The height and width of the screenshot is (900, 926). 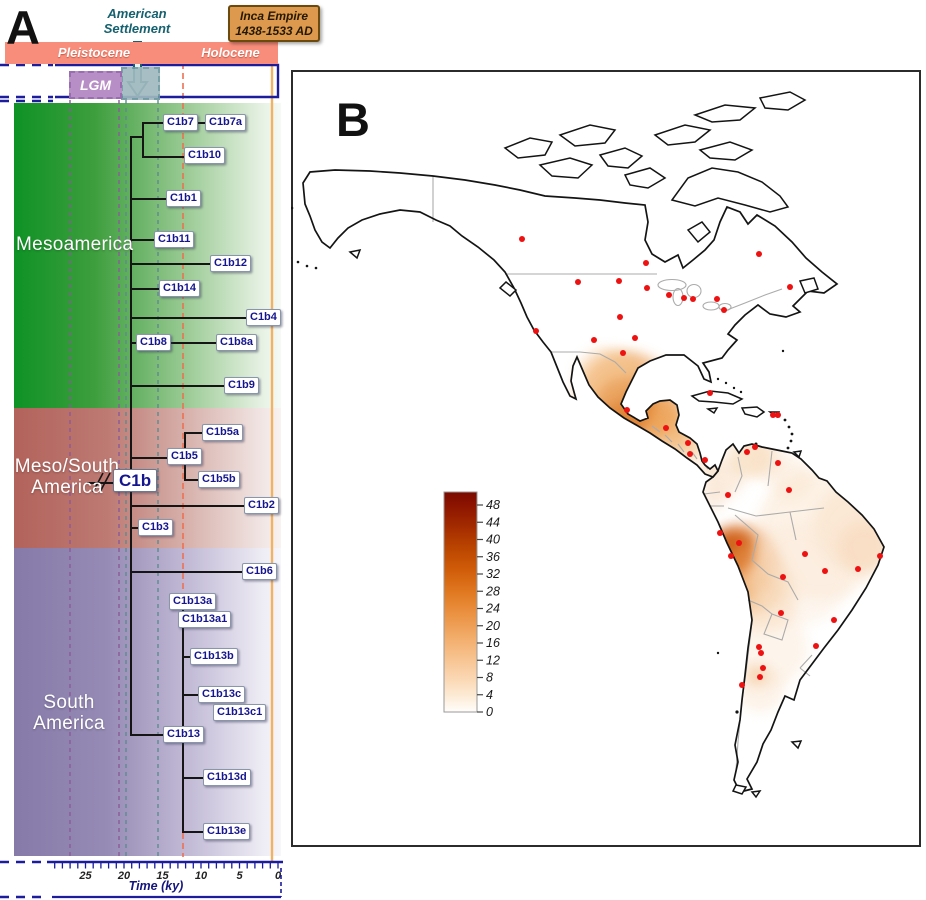 I want to click on haplogroup-label-c1b13b: C1b13b, so click(x=214, y=656).